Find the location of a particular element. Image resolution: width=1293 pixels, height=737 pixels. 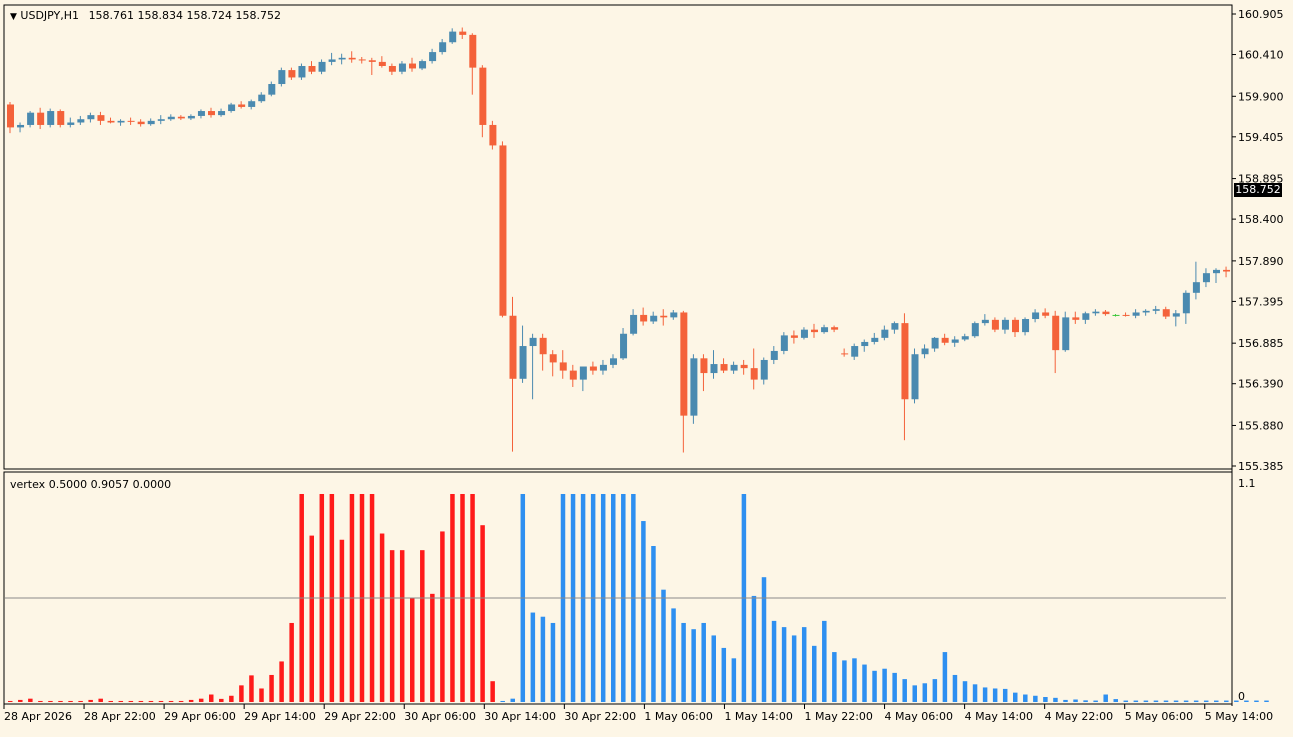

price-tick-label: 155.880 is located at coordinates (1261, 425).